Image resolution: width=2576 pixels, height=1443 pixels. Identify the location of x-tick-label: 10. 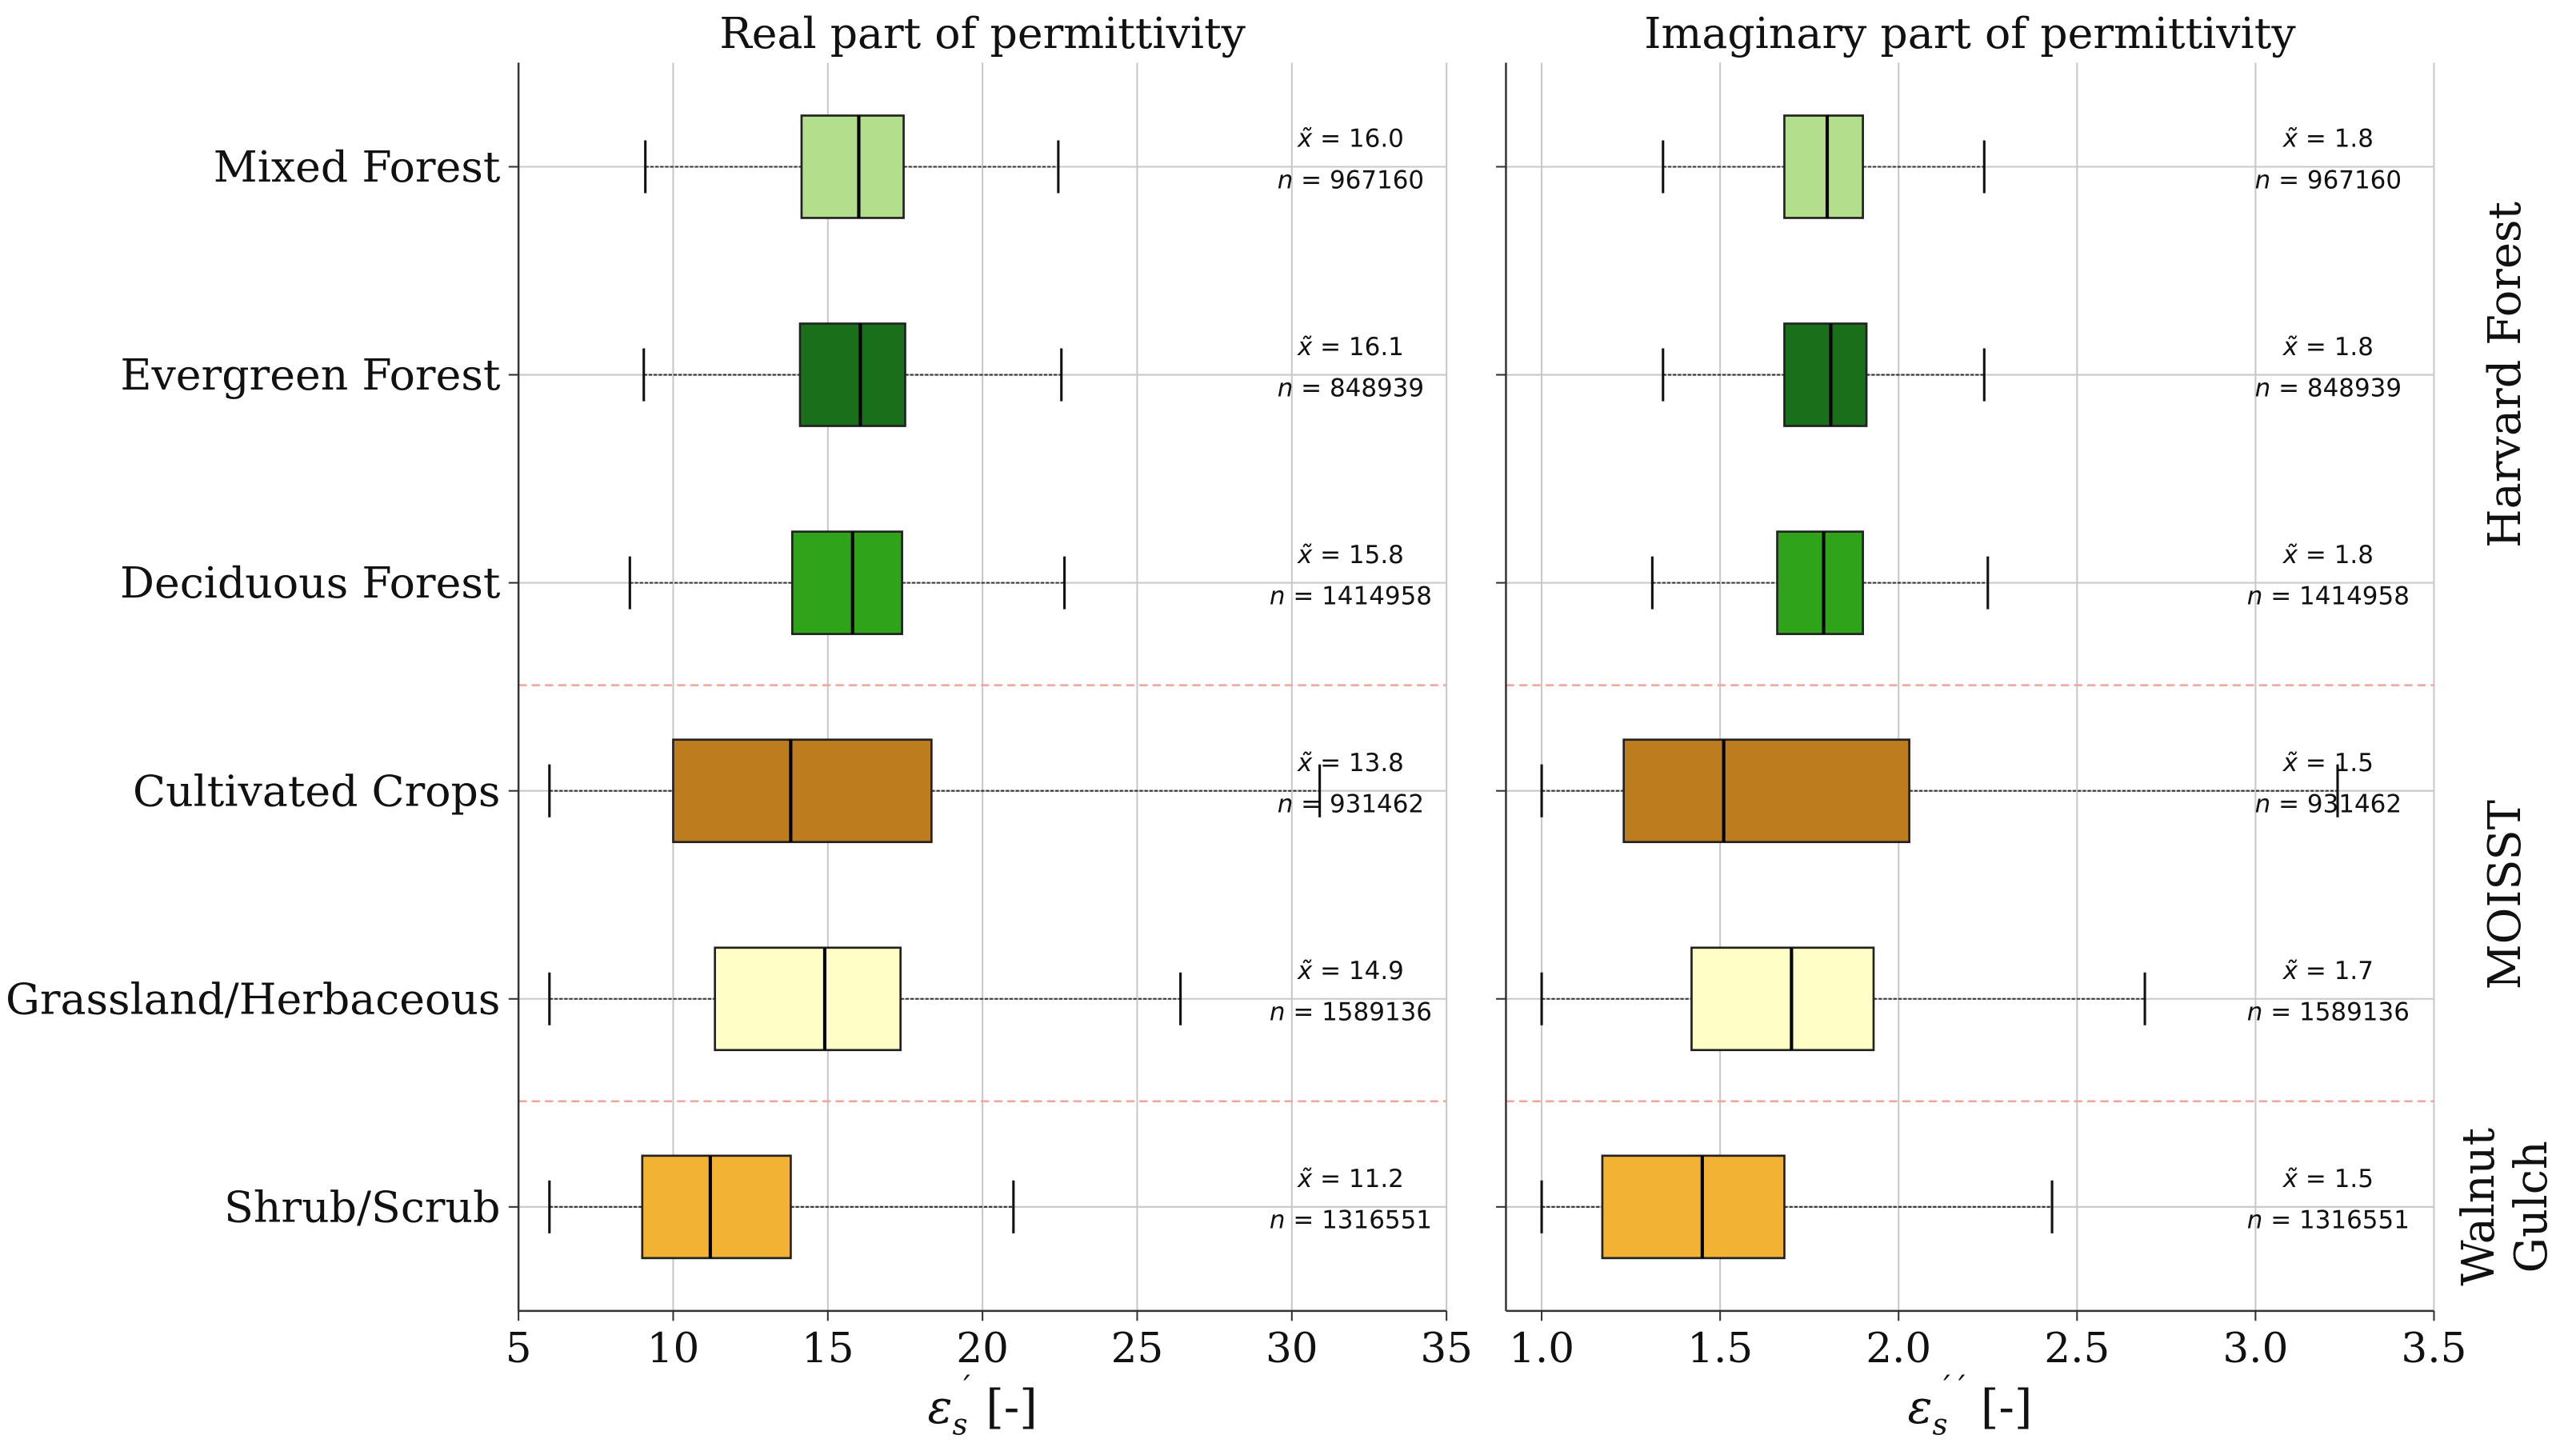
(673, 1349).